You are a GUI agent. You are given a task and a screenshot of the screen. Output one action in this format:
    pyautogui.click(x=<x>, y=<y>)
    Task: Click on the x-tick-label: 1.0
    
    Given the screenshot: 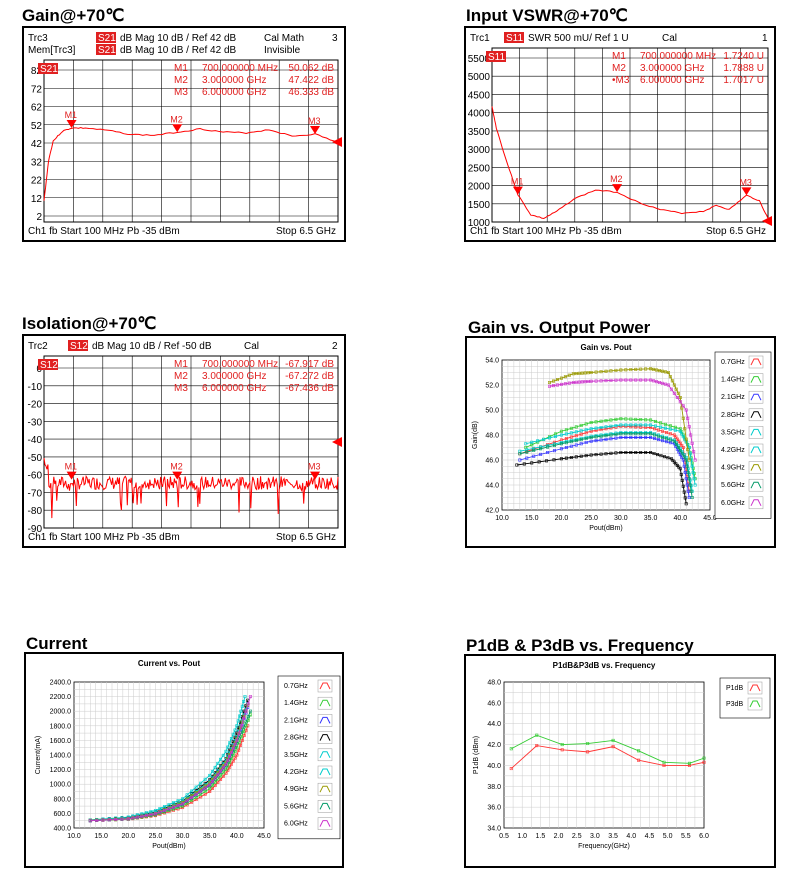 What is the action you would take?
    pyautogui.click(x=522, y=836)
    